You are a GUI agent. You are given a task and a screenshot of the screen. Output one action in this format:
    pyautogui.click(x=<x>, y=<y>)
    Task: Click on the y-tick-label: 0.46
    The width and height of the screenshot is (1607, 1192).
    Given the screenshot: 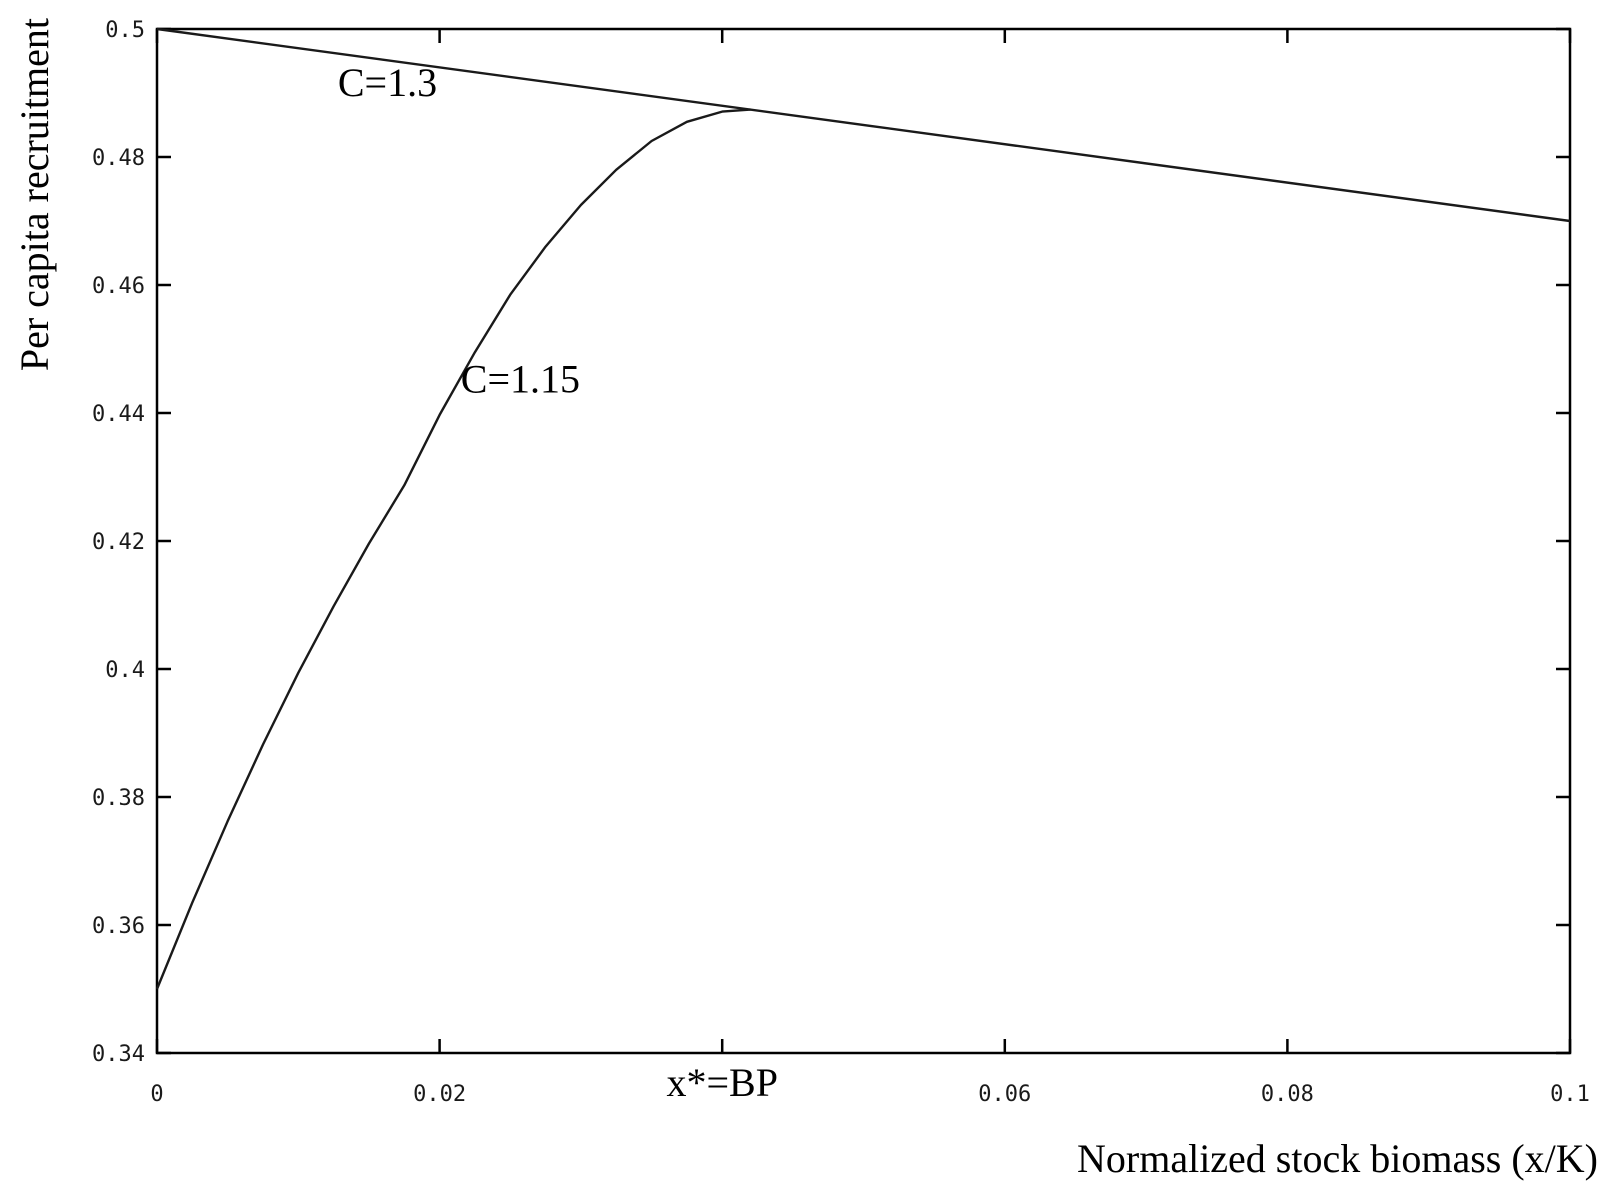 What is the action you would take?
    pyautogui.click(x=118, y=286)
    